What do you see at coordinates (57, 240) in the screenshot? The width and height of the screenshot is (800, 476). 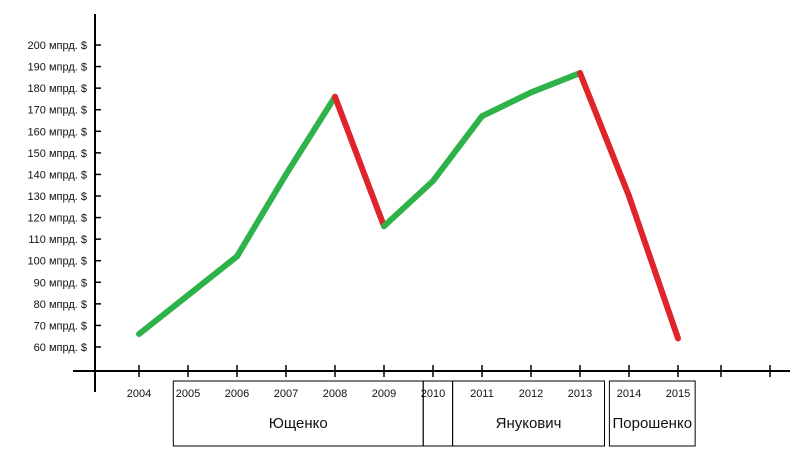 I see `y-tick-label: 110 мпрд. $` at bounding box center [57, 240].